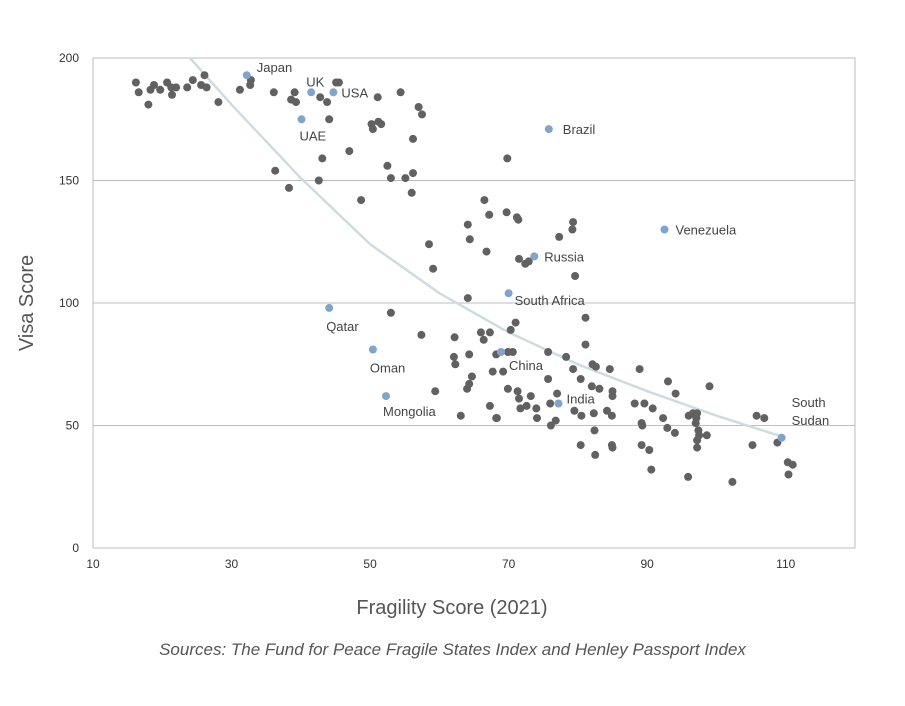 The width and height of the screenshot is (905, 706). I want to click on point-label: USA, so click(354, 92).